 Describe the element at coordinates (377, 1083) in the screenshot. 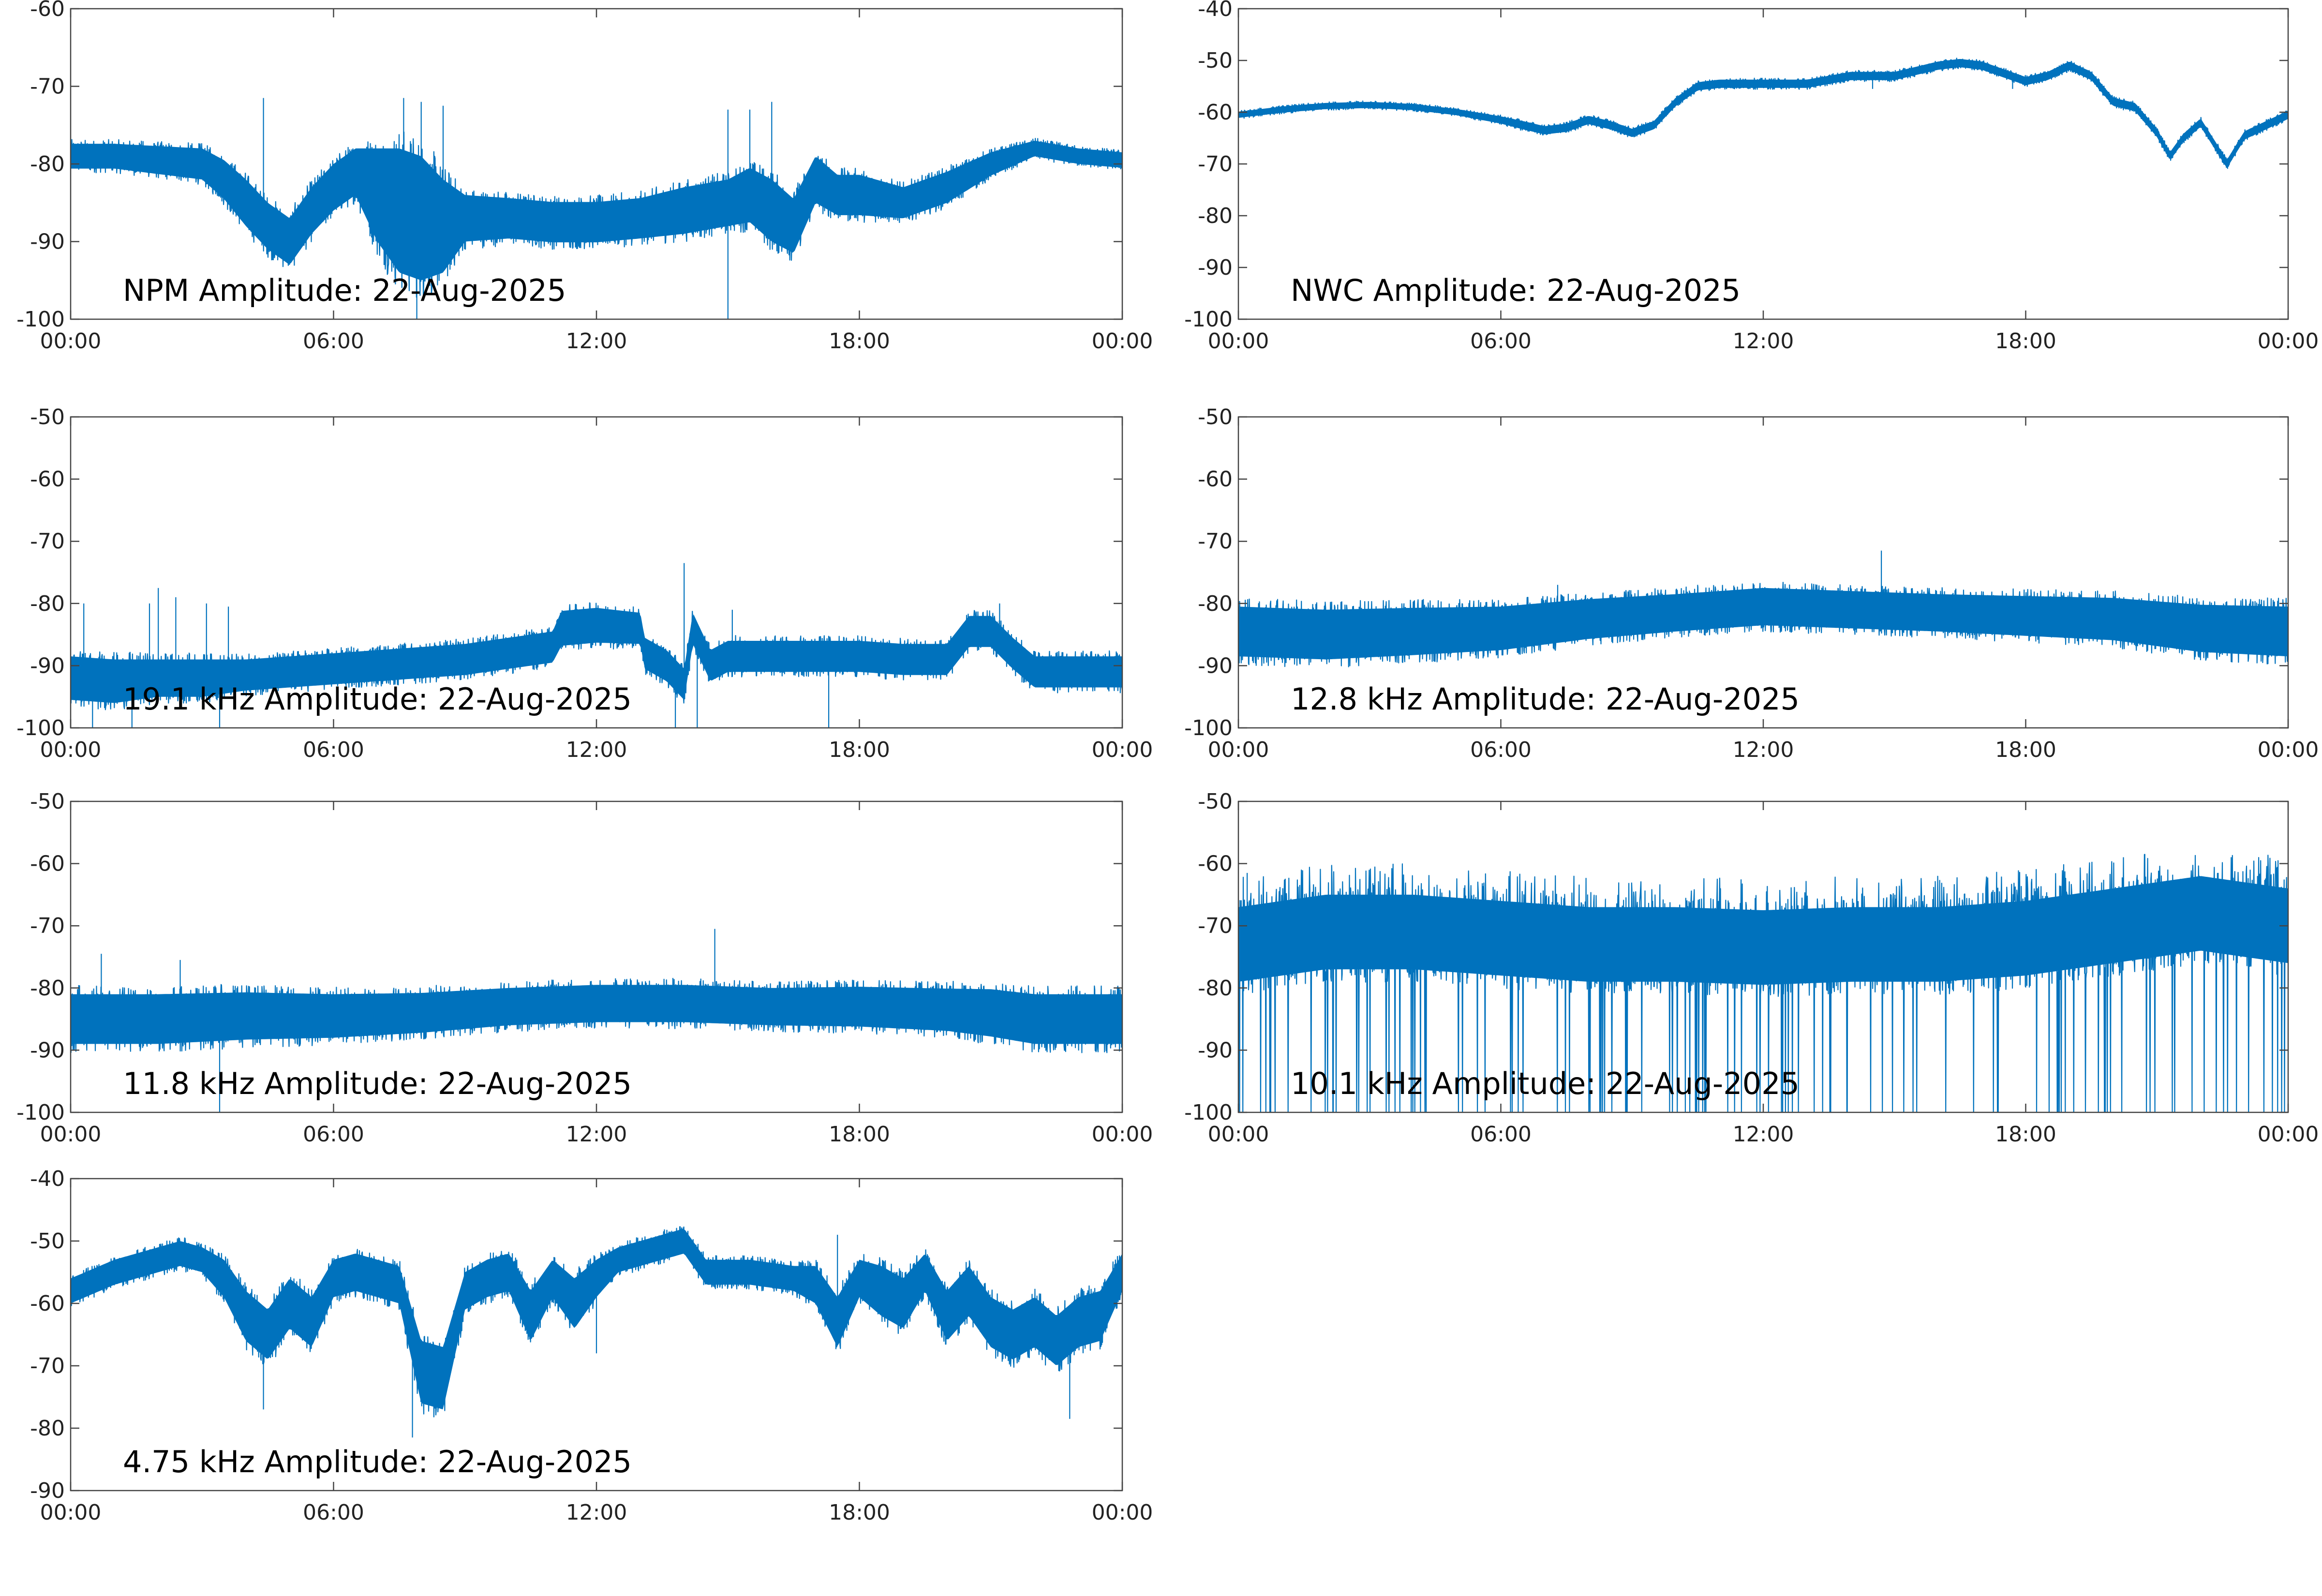

I see `panel-label: 11.8 kHz Amplitude: 22-Aug-2025` at that location.